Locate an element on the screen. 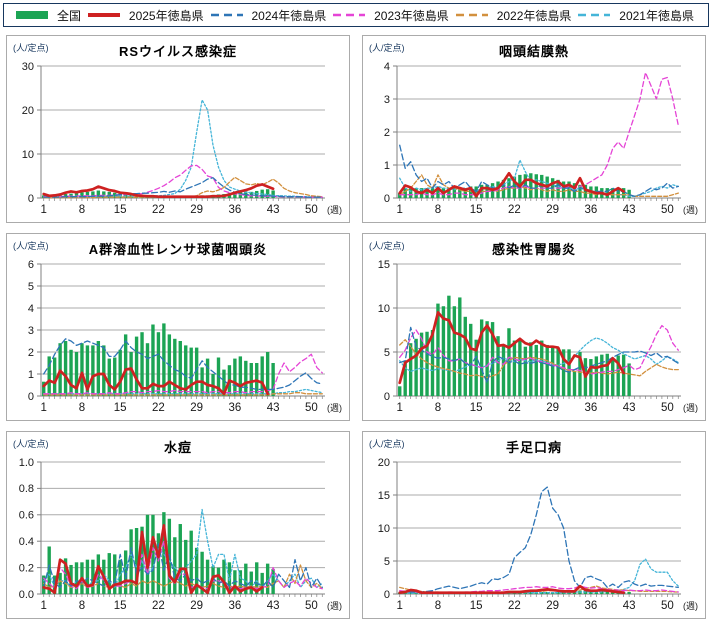 The image size is (712, 624). x-tick-label: 8 is located at coordinates (82, 606).